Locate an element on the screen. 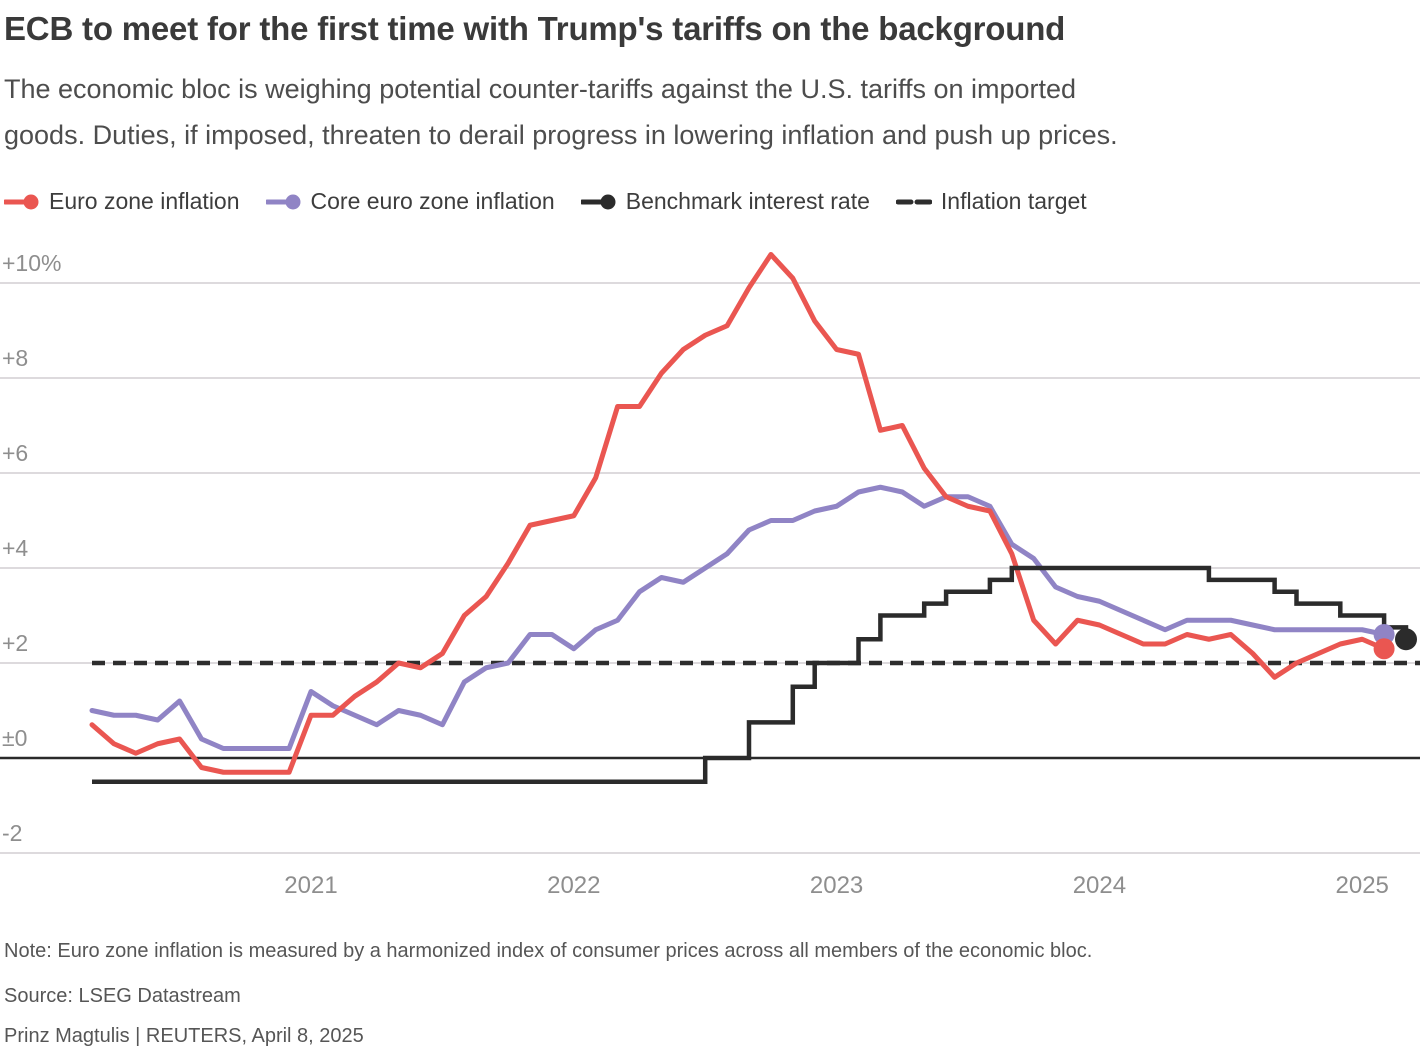 Image resolution: width=1420 pixels, height=1060 pixels. inflation-target-dash-marker-icon is located at coordinates (913, 201).